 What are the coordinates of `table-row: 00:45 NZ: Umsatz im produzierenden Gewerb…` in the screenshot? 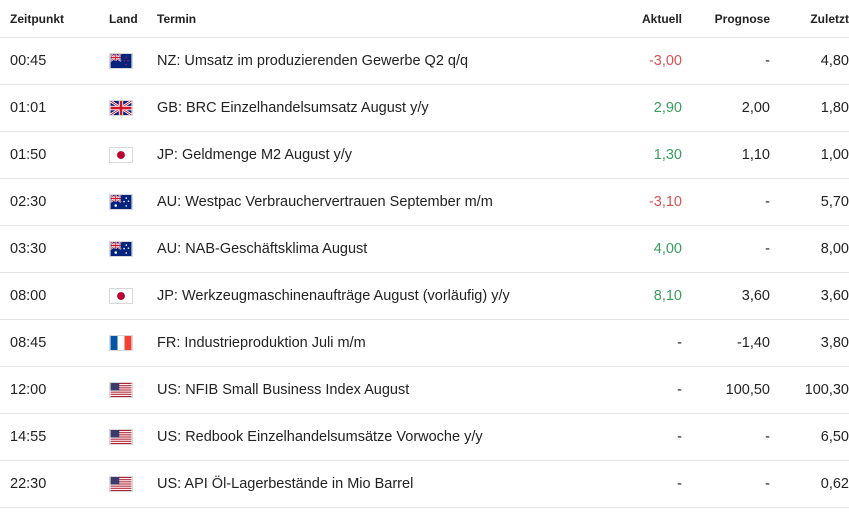 It's located at (424, 61).